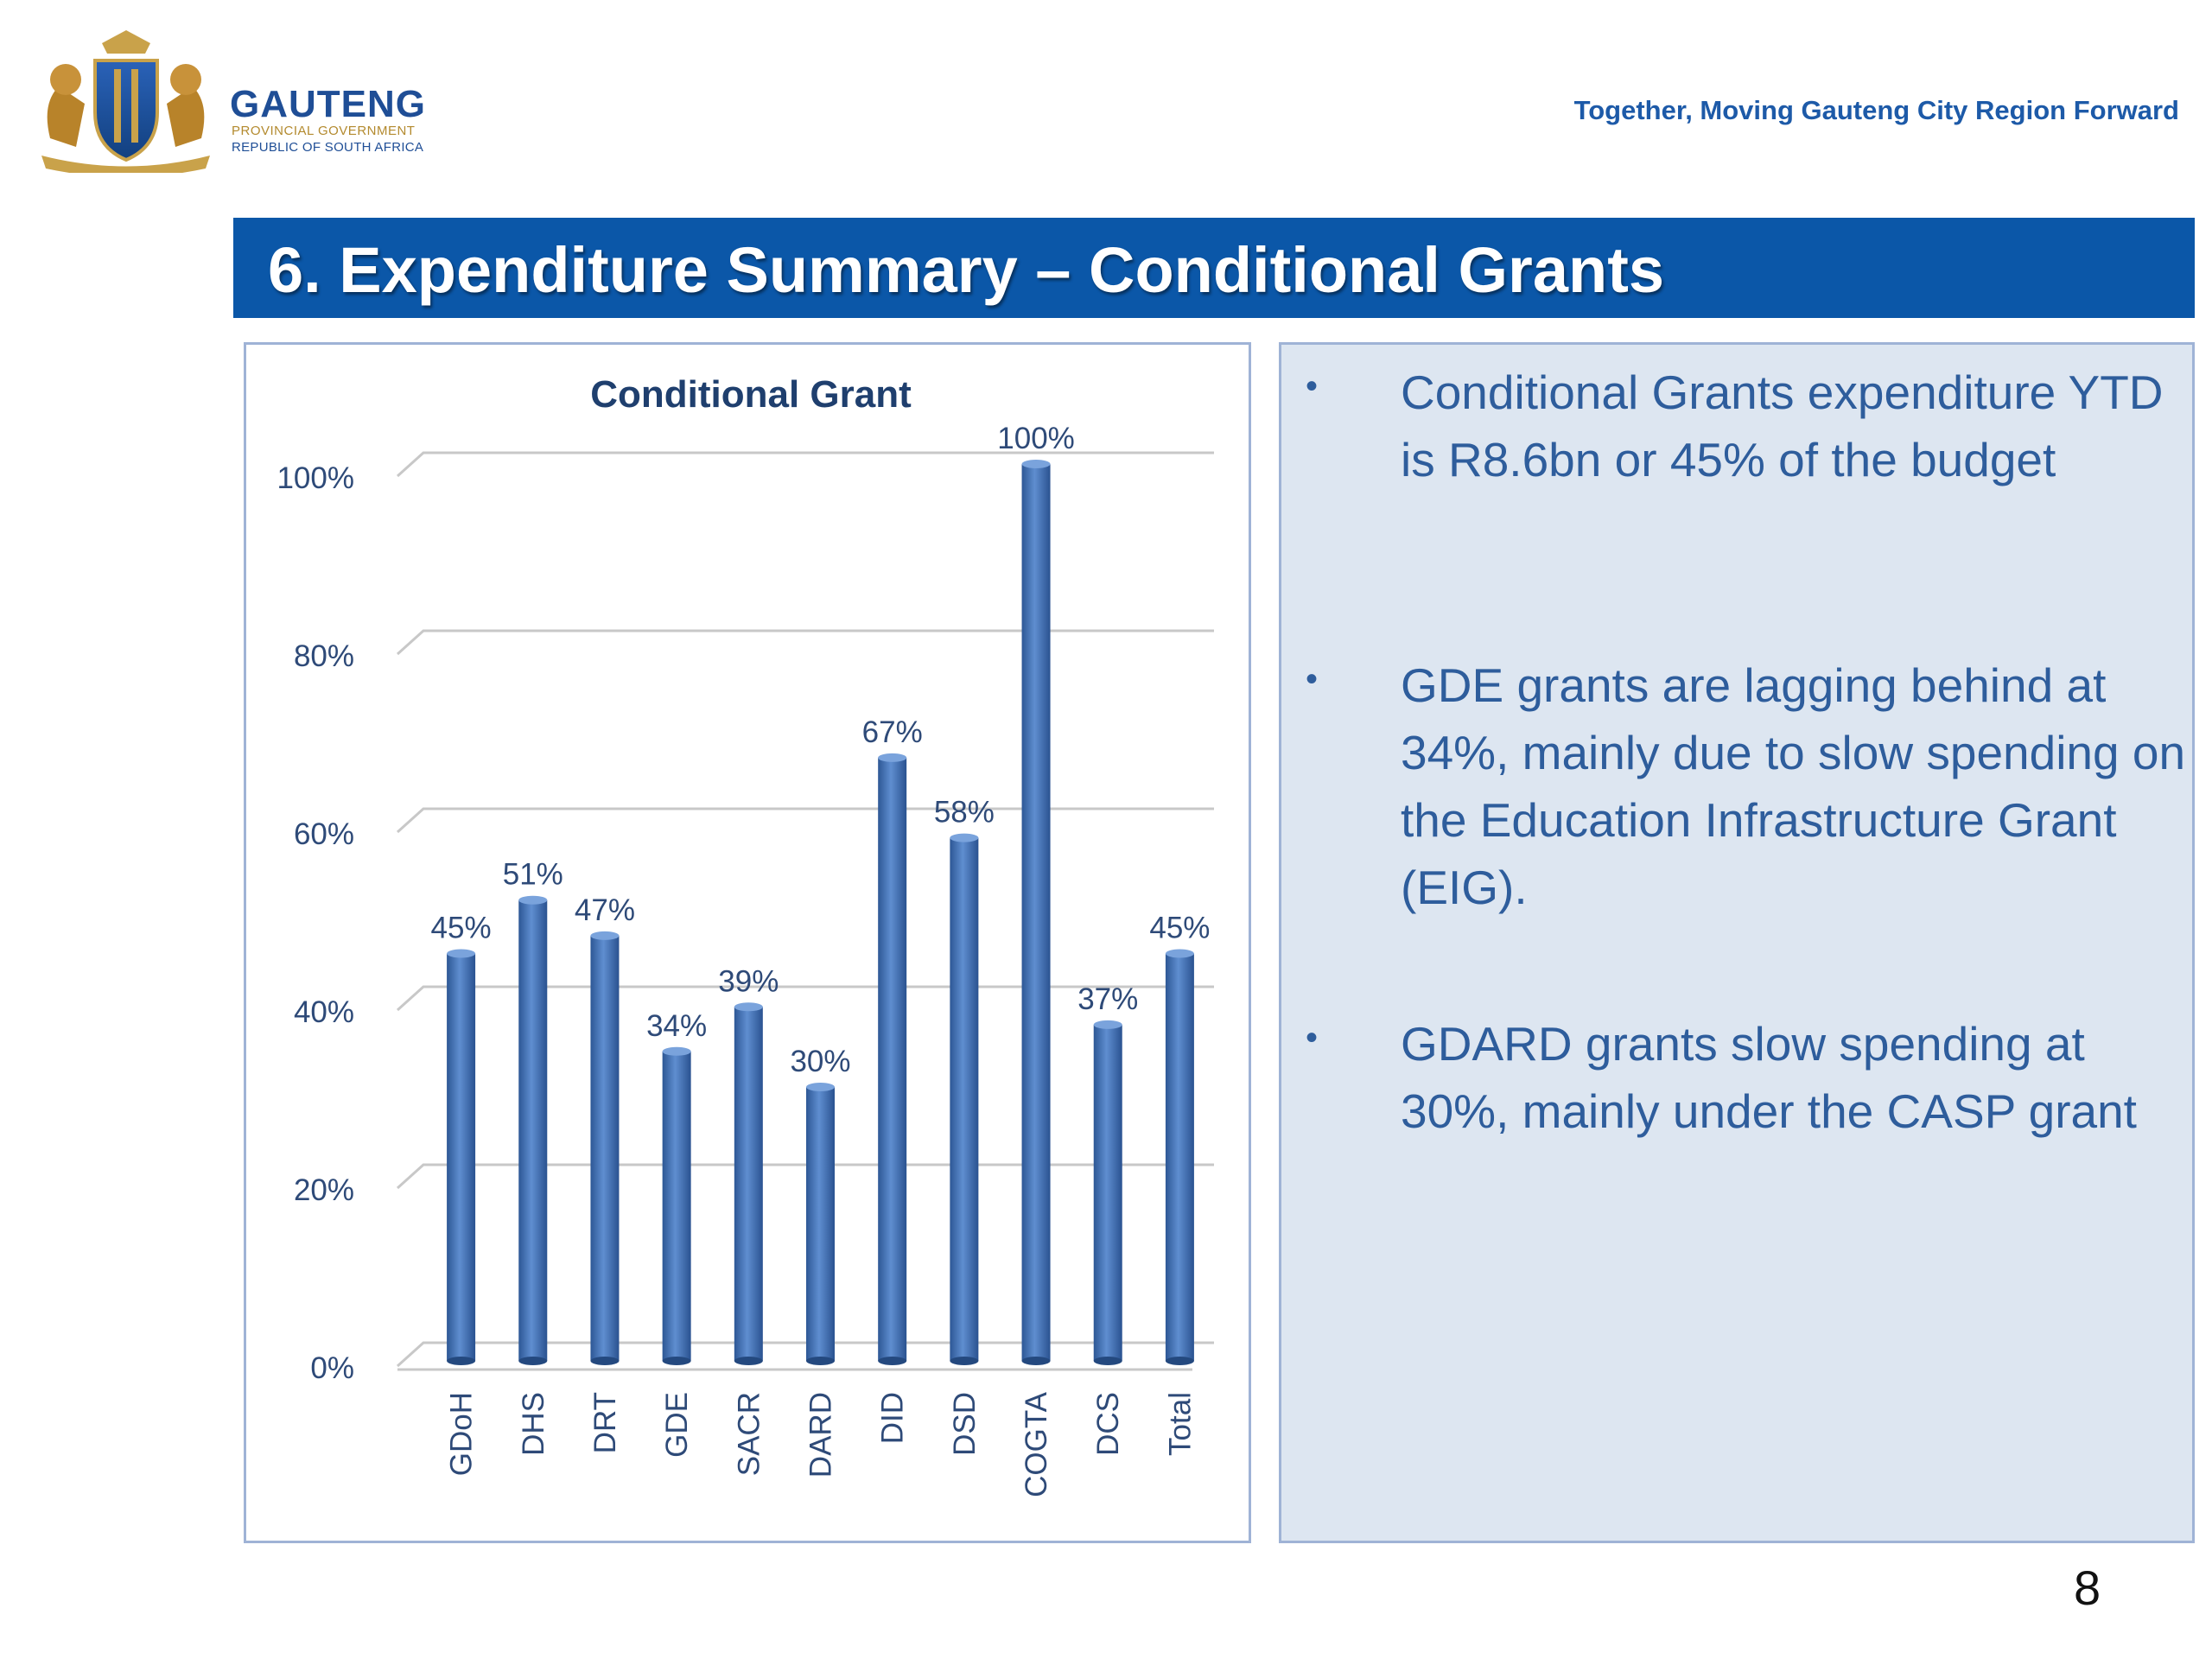 This screenshot has width=2212, height=1659. What do you see at coordinates (2087, 1587) in the screenshot?
I see `page-number: 8` at bounding box center [2087, 1587].